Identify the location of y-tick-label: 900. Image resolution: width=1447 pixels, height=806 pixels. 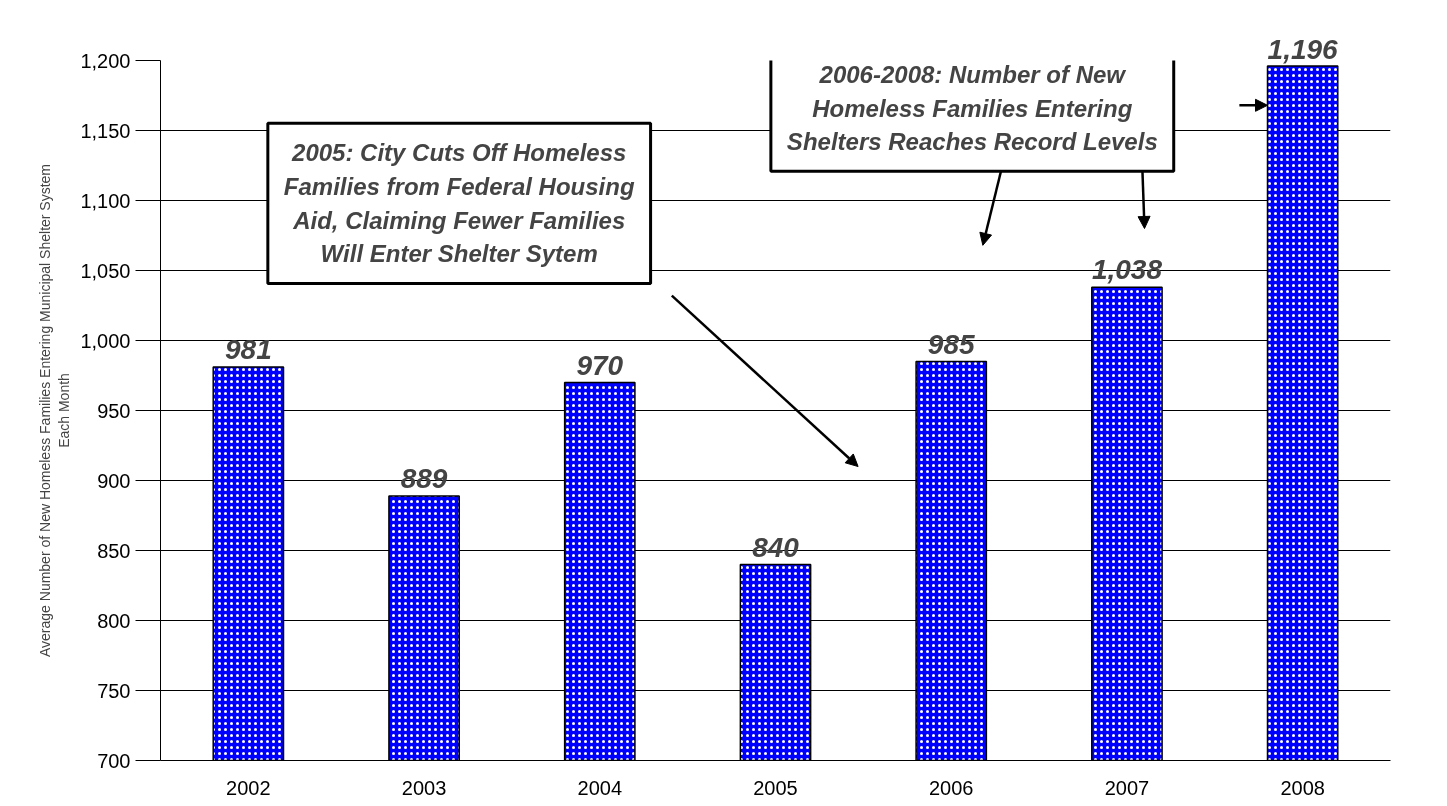
(114, 480).